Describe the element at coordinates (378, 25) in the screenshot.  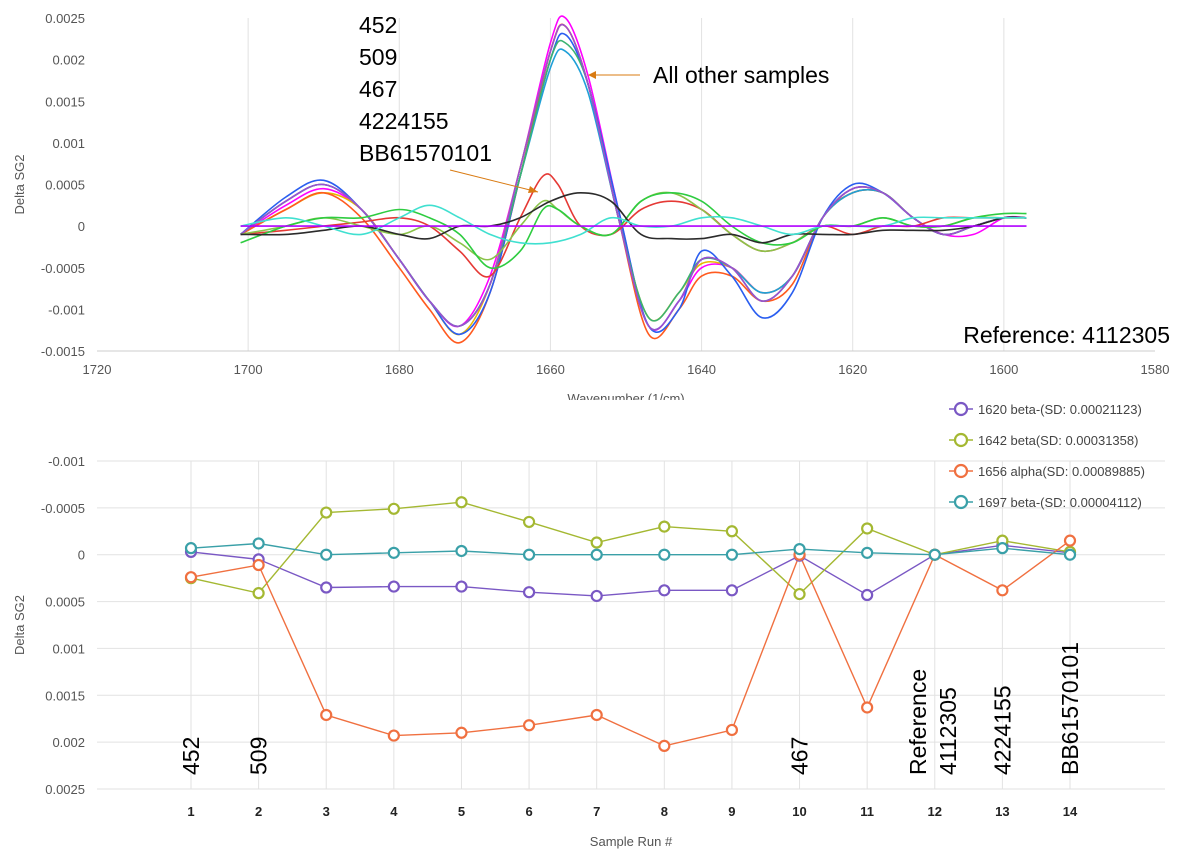
I see `sample-id-label: 452` at that location.